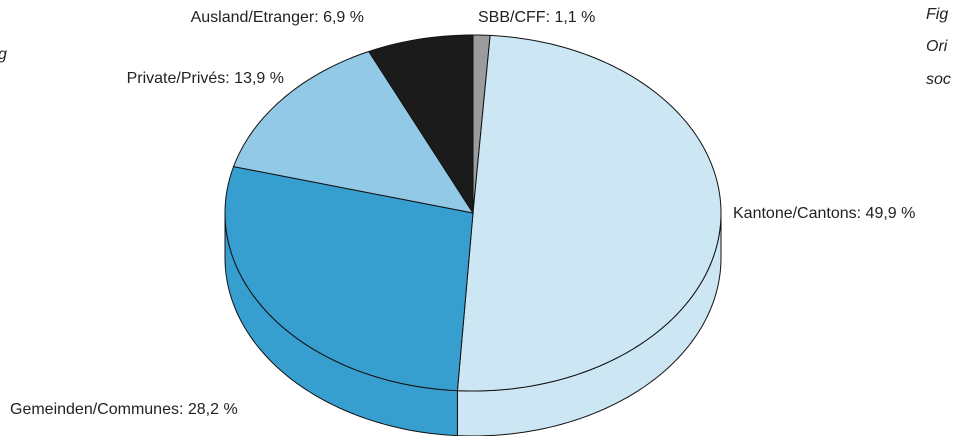  What do you see at coordinates (536, 17) in the screenshot?
I see `slice-label: SBB/CFF: 1,1 %` at bounding box center [536, 17].